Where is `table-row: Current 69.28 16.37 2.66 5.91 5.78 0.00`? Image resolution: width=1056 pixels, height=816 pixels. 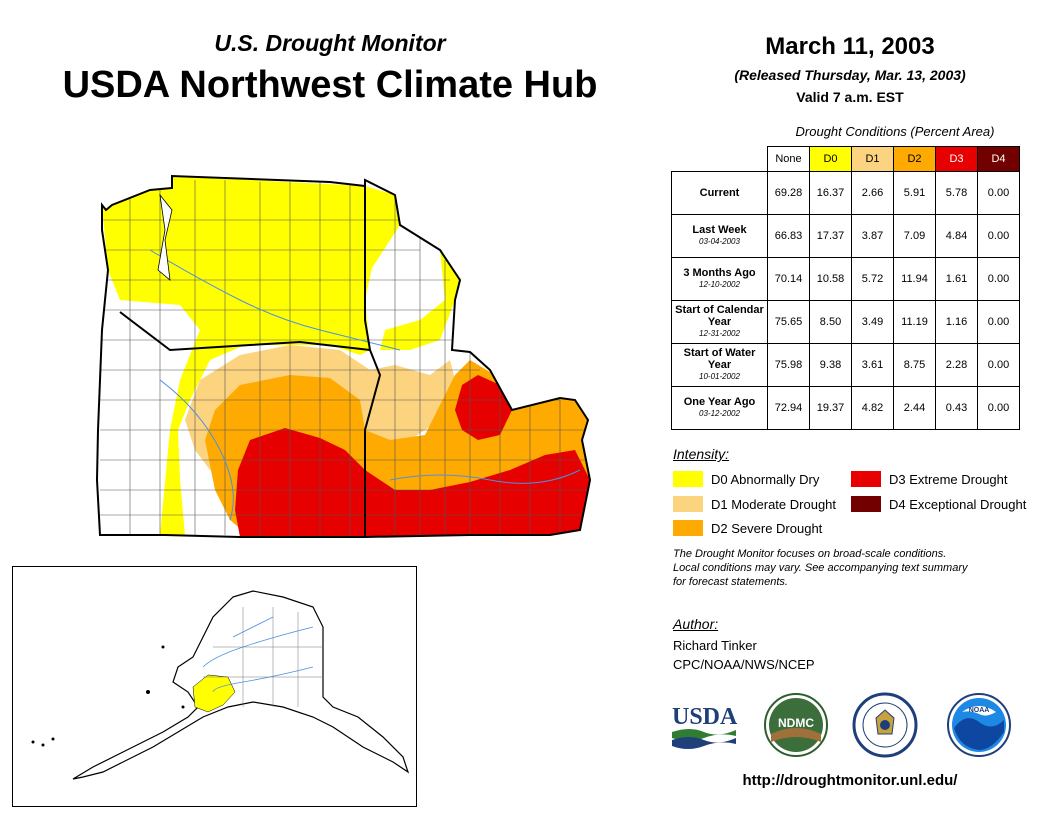
table-row: Current 69.28 16.37 2.66 5.91 5.78 0.00 is located at coordinates (845, 193).